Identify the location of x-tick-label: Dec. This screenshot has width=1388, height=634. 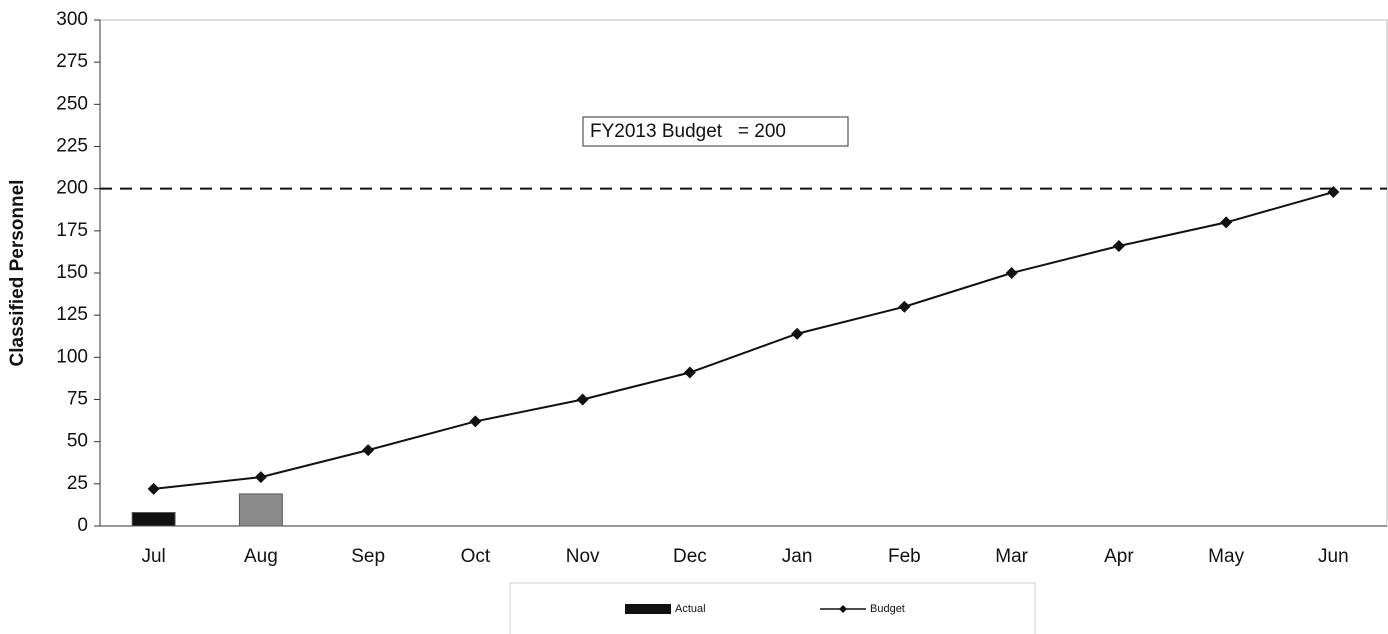
(690, 556).